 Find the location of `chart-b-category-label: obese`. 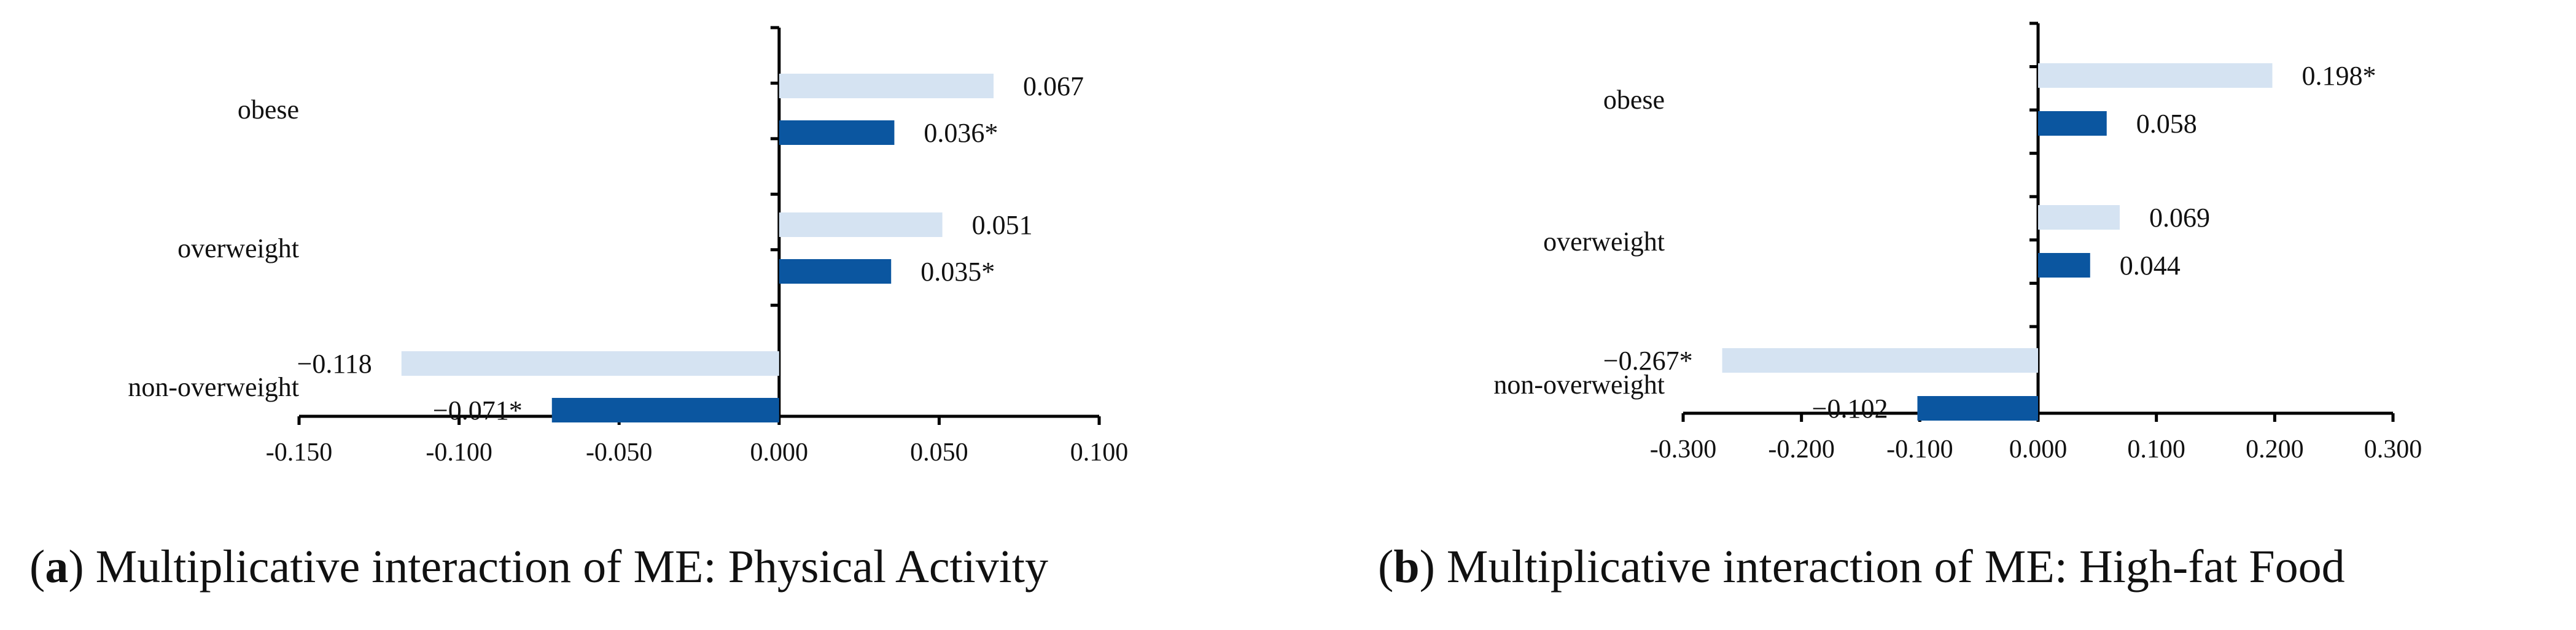

chart-b-category-label: obese is located at coordinates (1634, 100).